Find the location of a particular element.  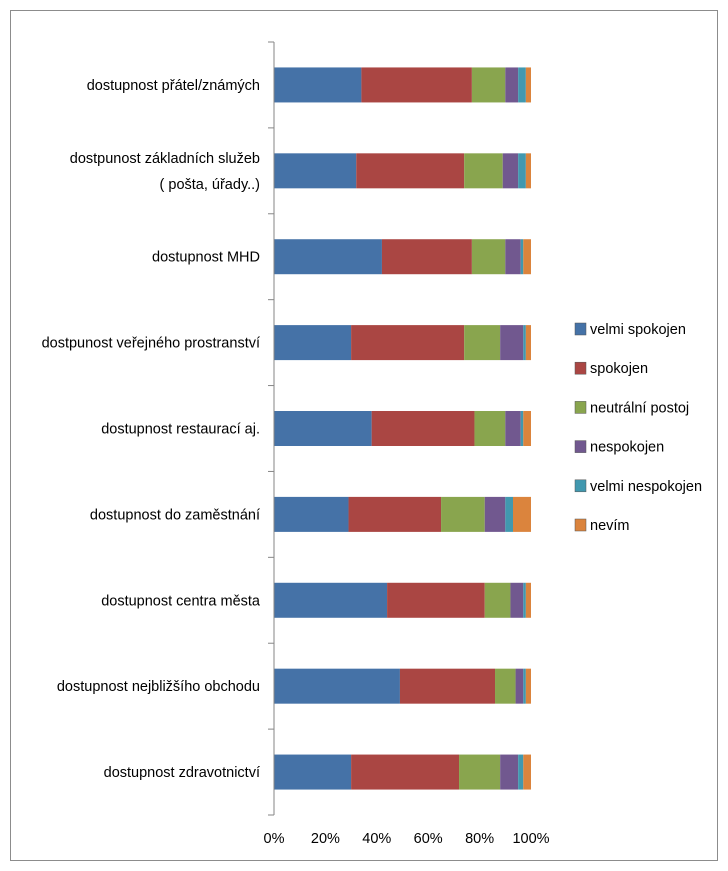

x-tick-label: 80% is located at coordinates (479, 839).